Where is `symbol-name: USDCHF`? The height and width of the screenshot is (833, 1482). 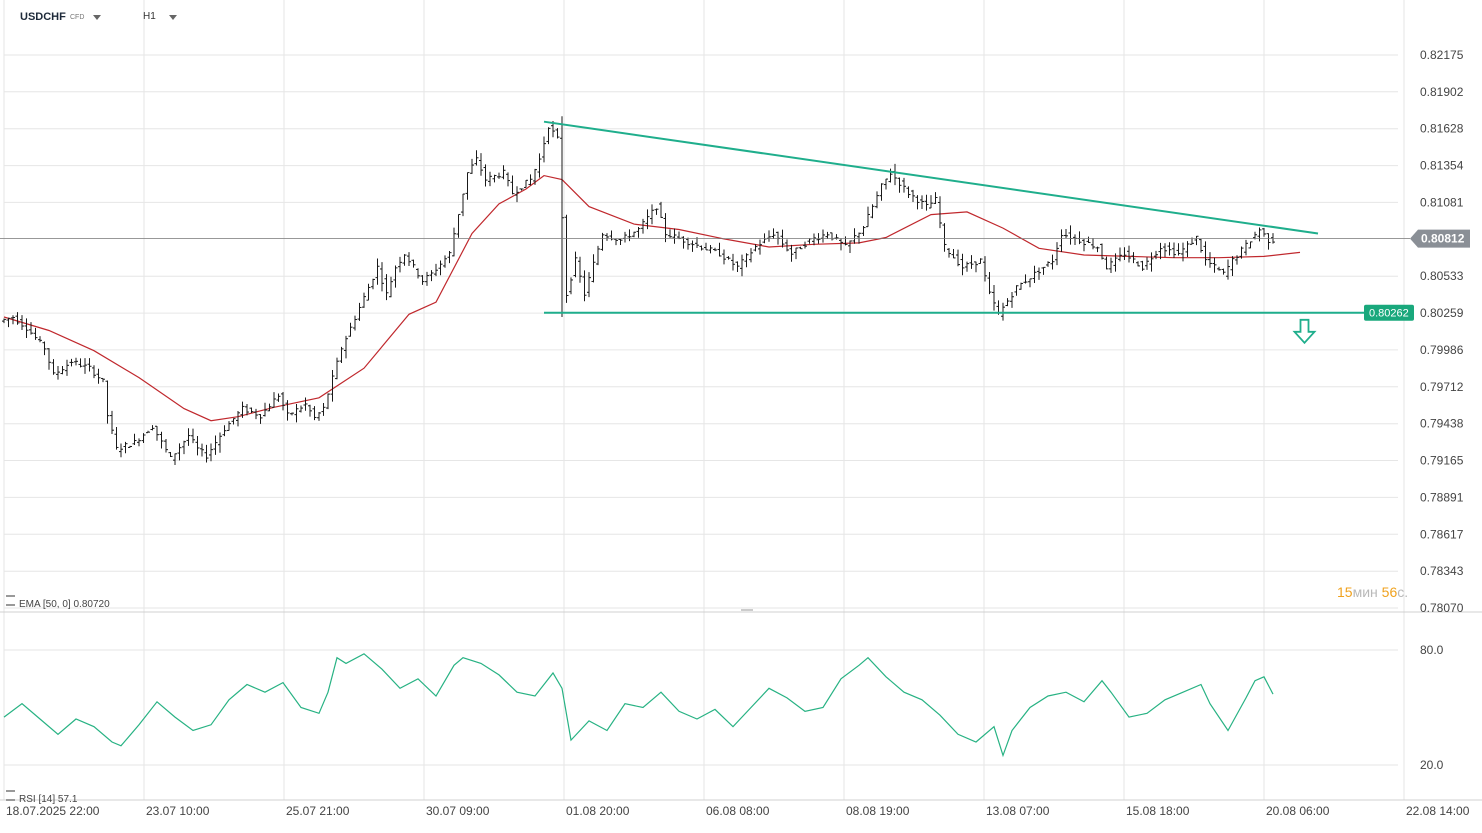 symbol-name: USDCHF is located at coordinates (43, 17).